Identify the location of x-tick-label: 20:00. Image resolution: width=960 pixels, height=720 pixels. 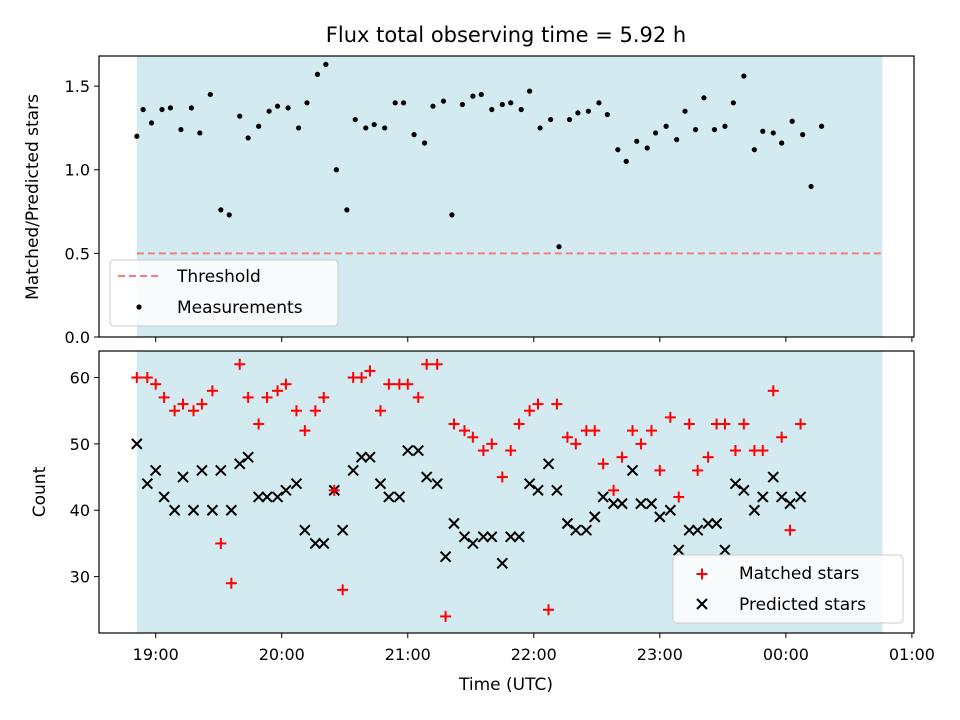
(282, 654).